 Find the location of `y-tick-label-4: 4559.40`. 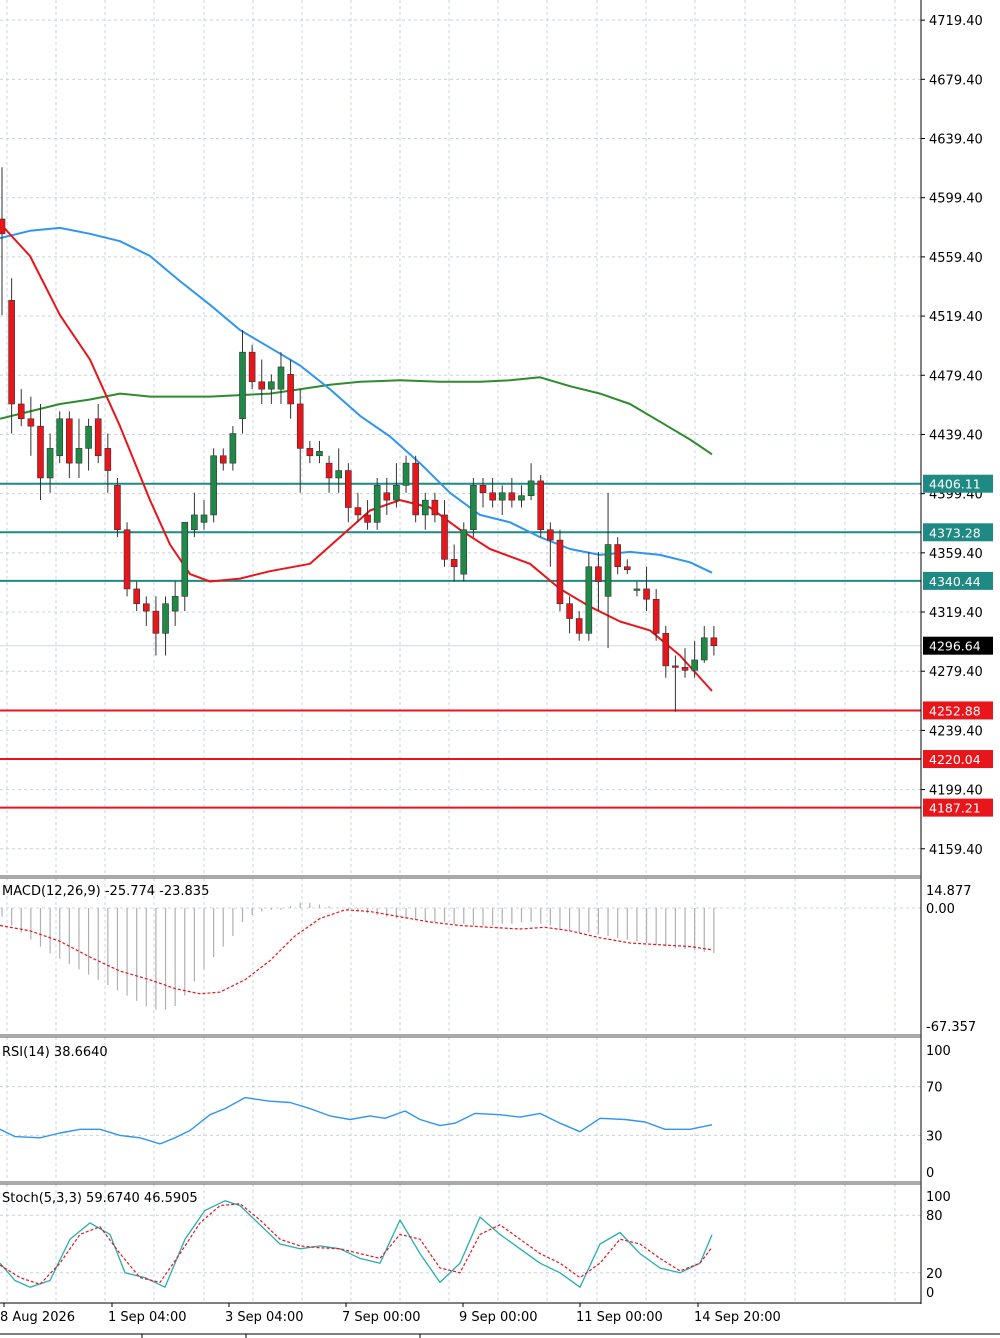

y-tick-label-4: 4559.40 is located at coordinates (956, 258).